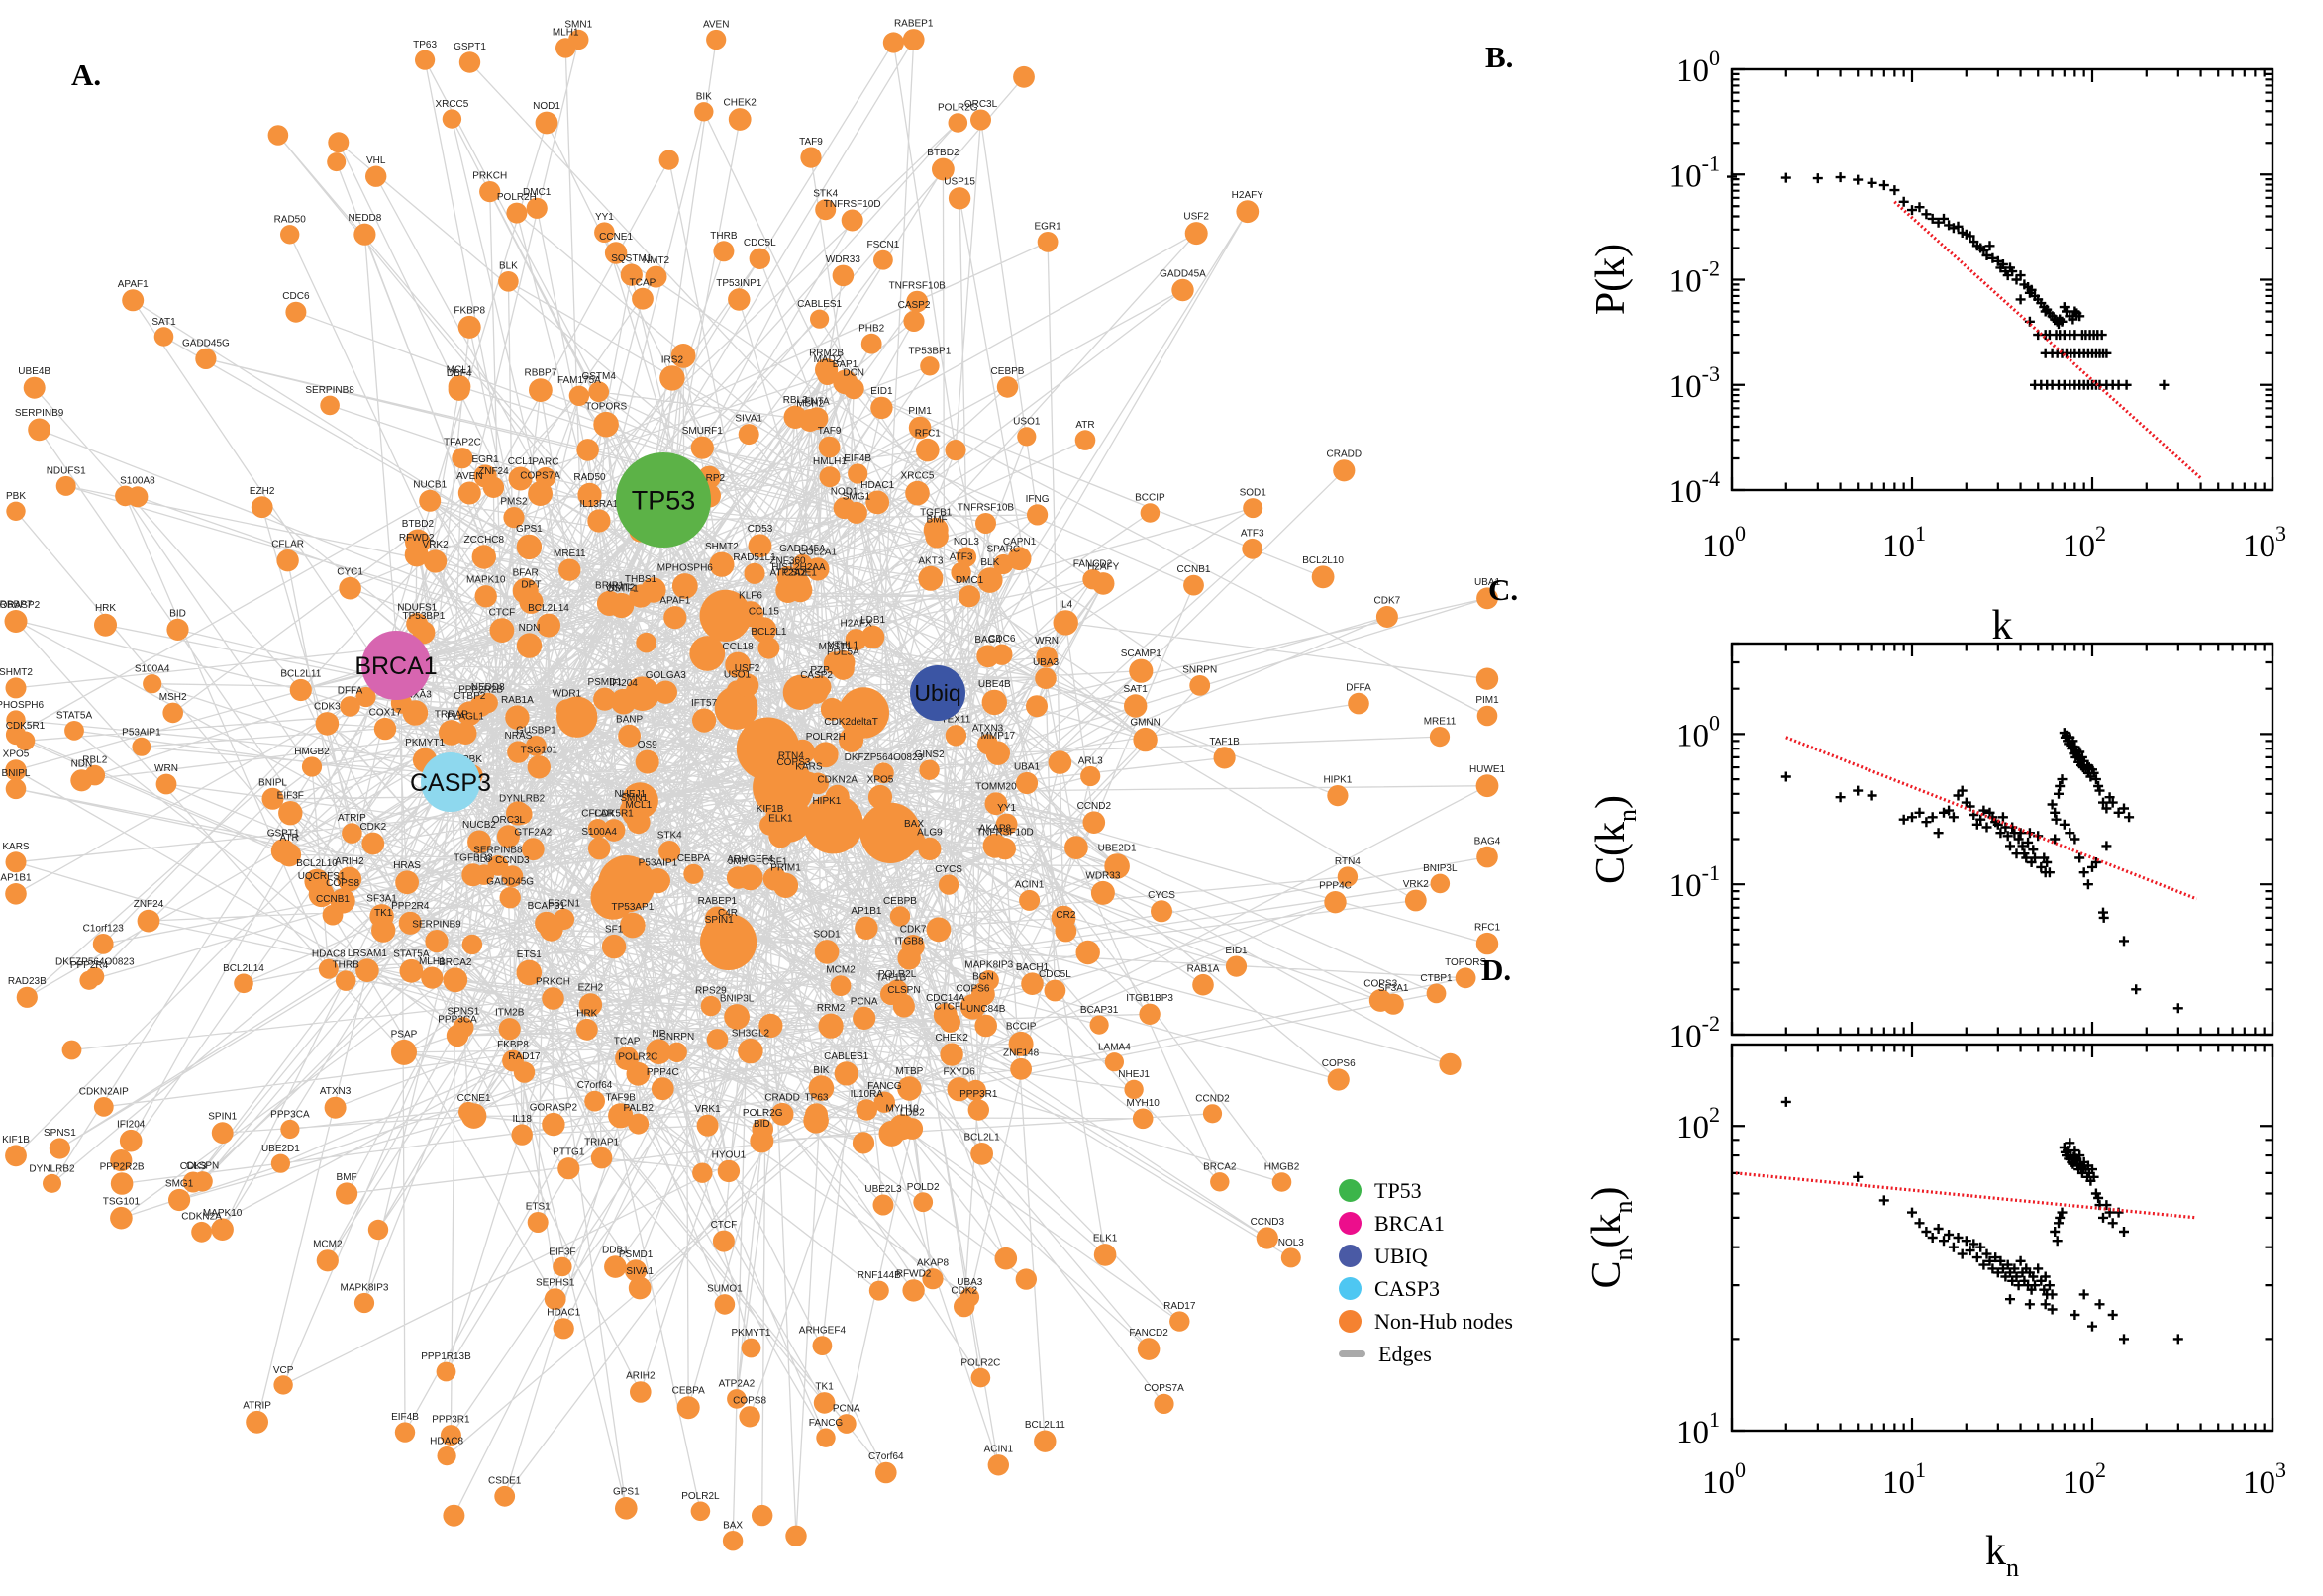  Describe the element at coordinates (793, 762) in the screenshot. I see `svg-text: COPS3` at that location.